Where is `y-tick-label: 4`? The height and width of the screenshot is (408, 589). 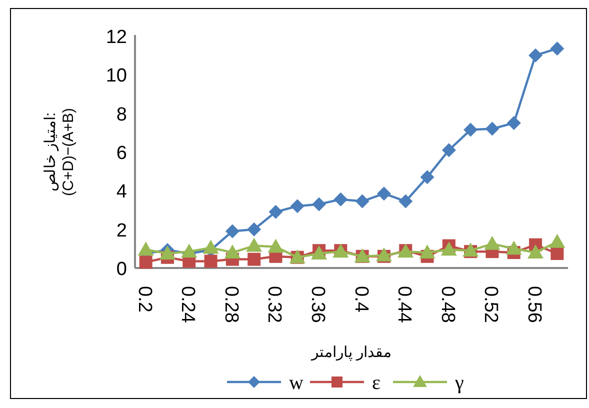 y-tick-label: 4 is located at coordinates (122, 192).